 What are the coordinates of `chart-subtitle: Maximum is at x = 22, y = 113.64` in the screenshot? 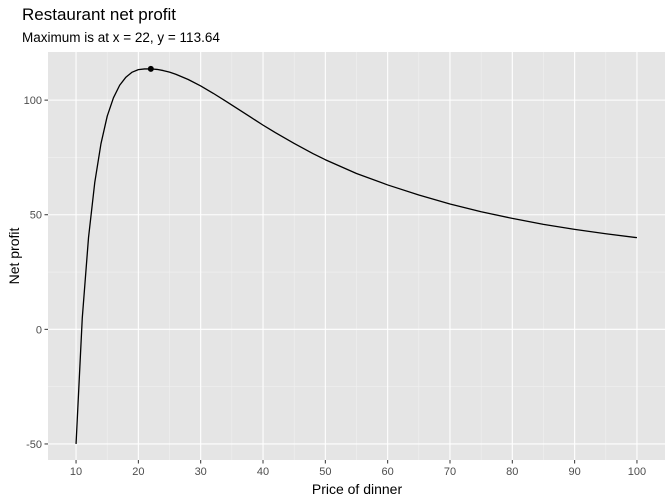 It's located at (121, 37).